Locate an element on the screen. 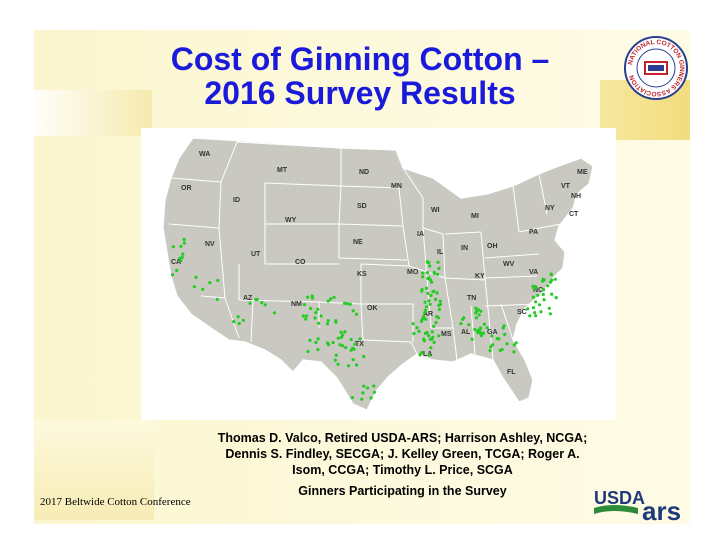 The width and height of the screenshot is (720, 557). state-label-me: ME is located at coordinates (582, 172).